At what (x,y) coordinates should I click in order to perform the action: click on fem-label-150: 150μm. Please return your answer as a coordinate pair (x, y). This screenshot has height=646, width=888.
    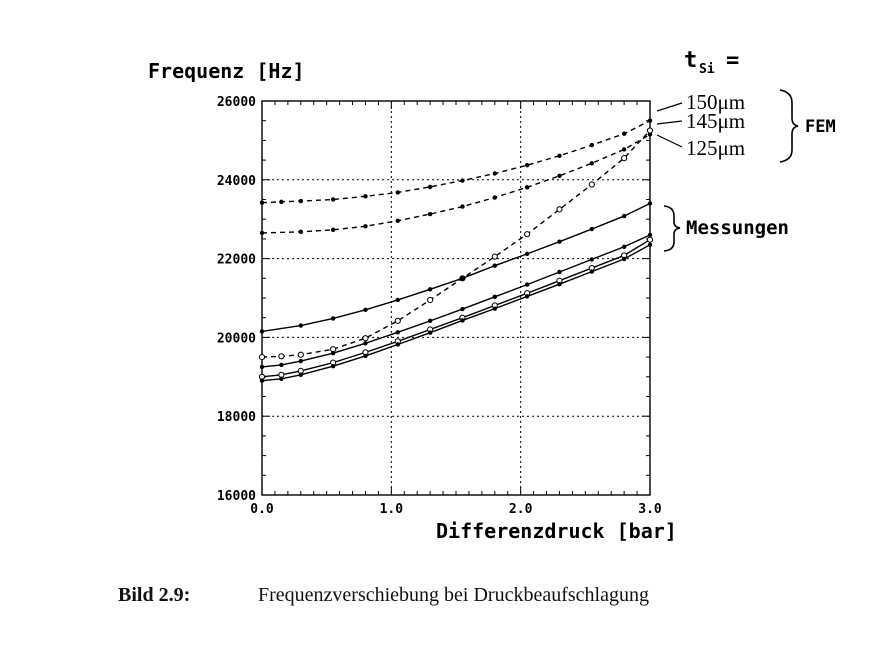
    Looking at the image, I should click on (715, 102).